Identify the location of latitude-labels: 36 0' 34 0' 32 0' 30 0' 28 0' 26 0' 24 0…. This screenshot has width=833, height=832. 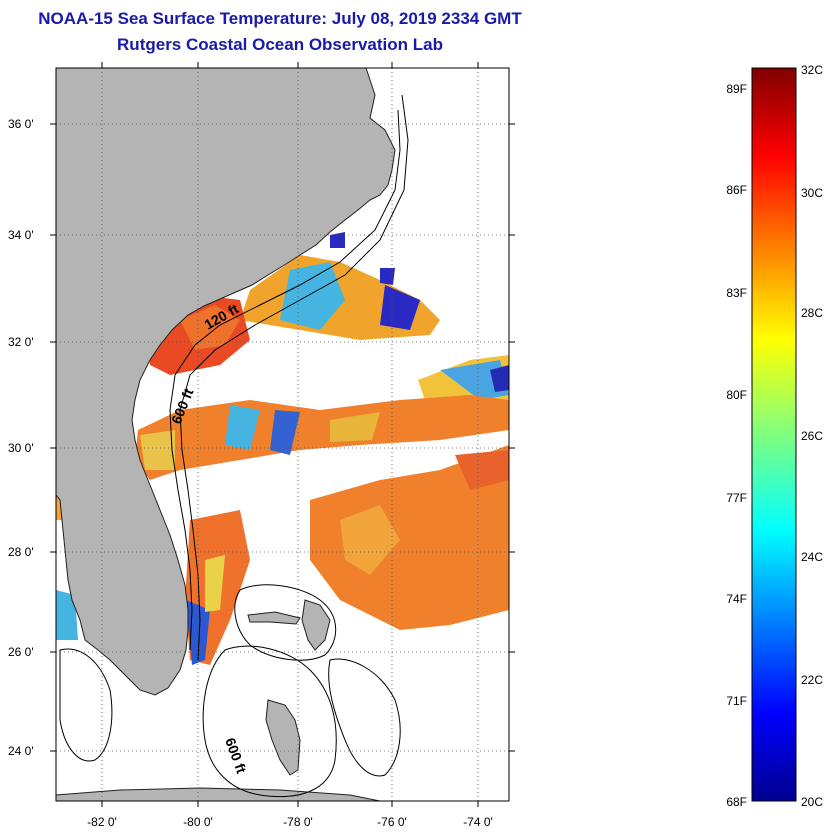
(21, 437).